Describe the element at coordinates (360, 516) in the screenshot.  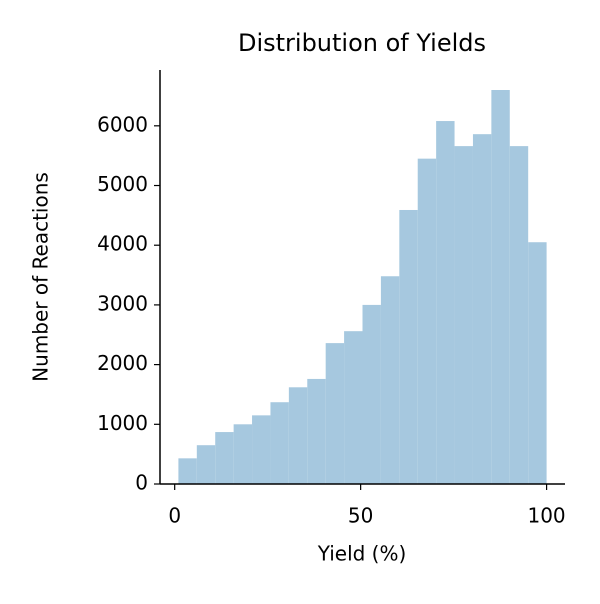
I see `x-tick-label: 50` at that location.